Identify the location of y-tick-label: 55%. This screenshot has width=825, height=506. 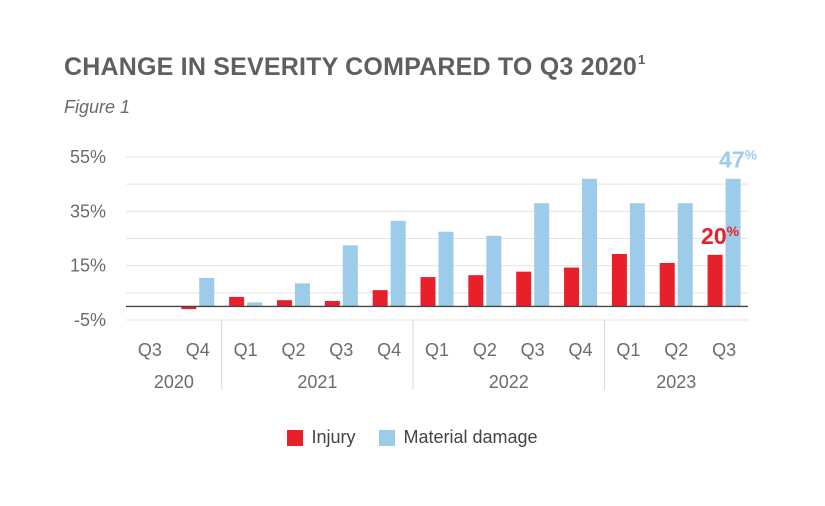
(88, 157).